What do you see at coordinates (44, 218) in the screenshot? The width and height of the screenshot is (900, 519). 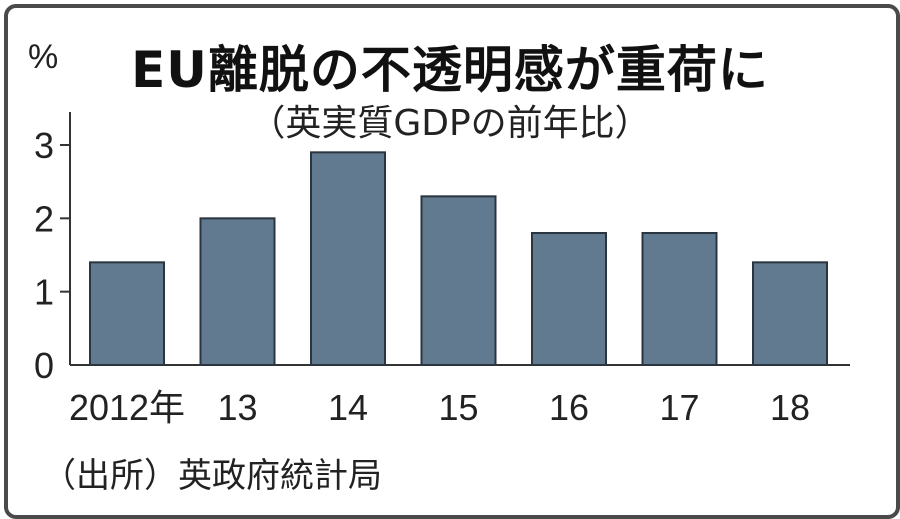 I see `y-tick-label: 2` at bounding box center [44, 218].